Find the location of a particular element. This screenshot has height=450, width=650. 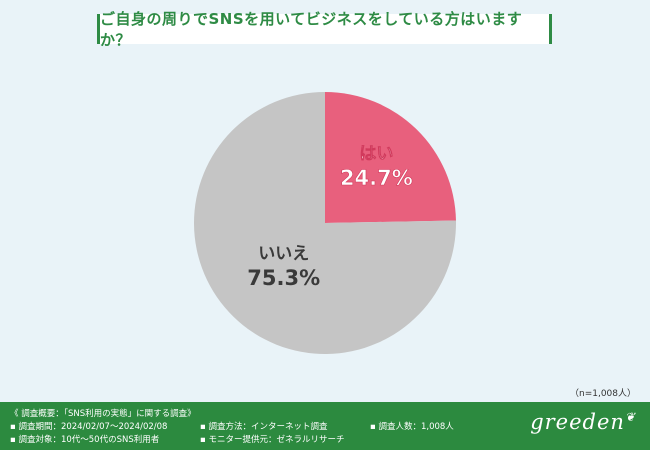

slice-value-0: 24.7% is located at coordinates (376, 178).